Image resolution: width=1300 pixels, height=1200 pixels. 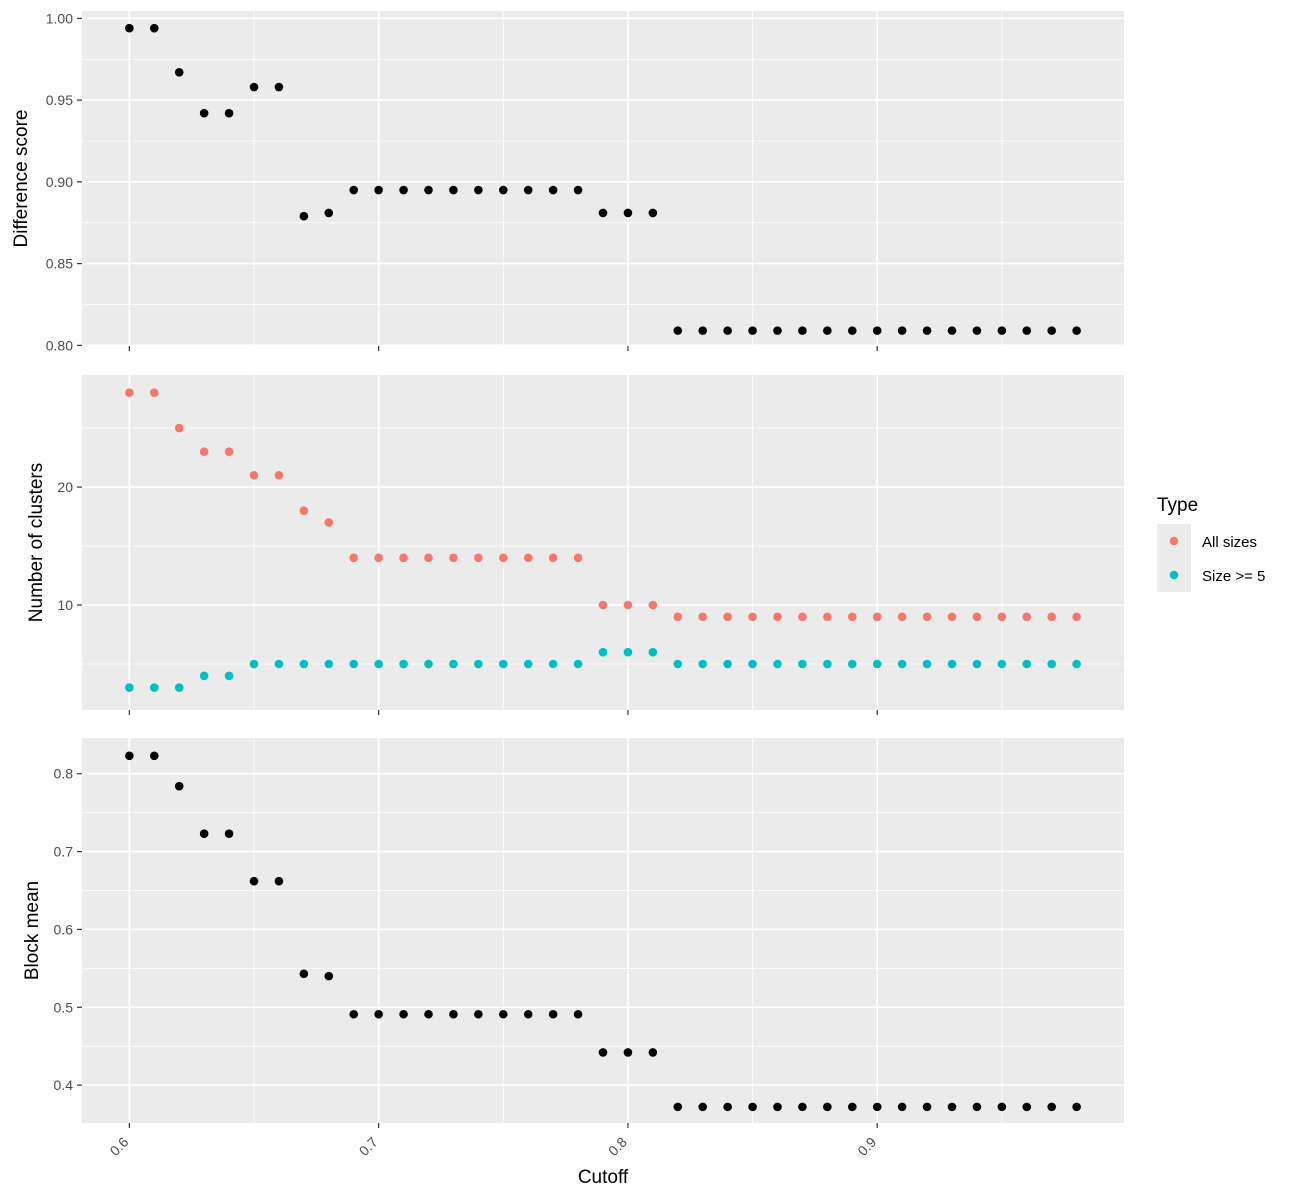 I want to click on legend-title: Type, so click(x=1177, y=505).